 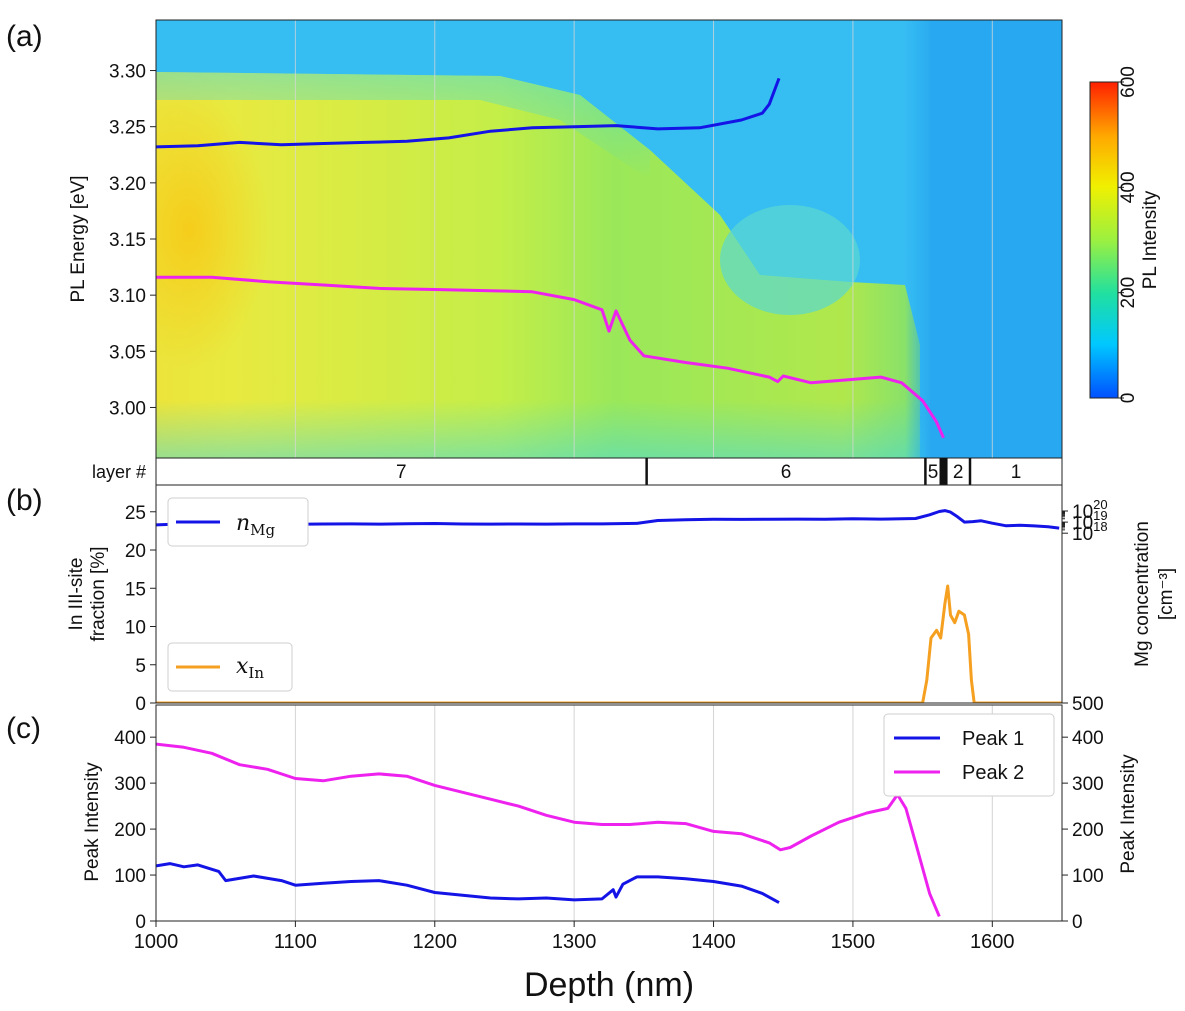 I want to click on y-tick-label-b: 20, so click(x=135, y=551).